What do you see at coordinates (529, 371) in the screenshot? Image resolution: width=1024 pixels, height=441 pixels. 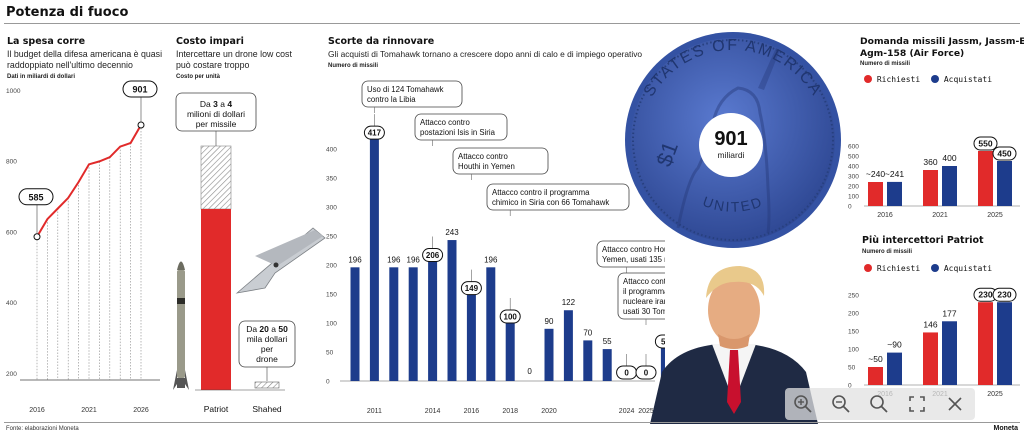 I see `value-label: 0` at bounding box center [529, 371].